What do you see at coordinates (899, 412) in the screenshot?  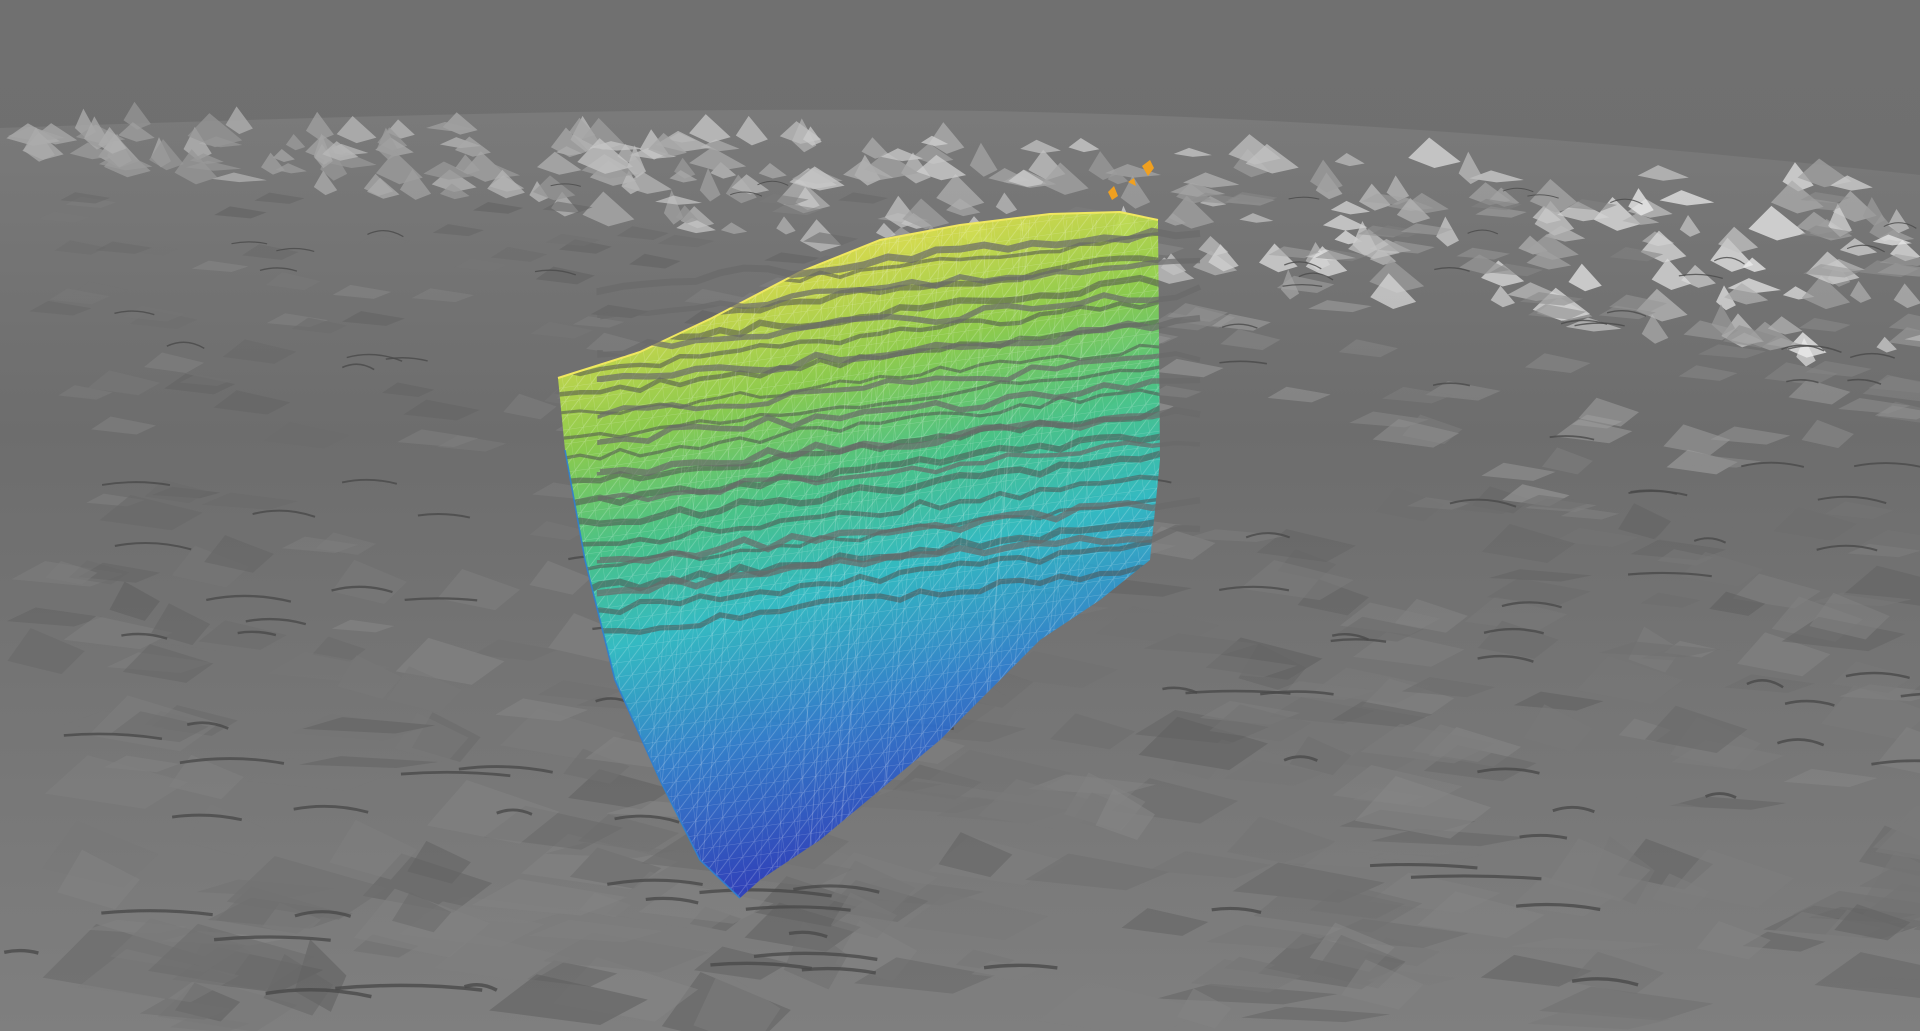 I see `terrain-overlap-ridges` at bounding box center [899, 412].